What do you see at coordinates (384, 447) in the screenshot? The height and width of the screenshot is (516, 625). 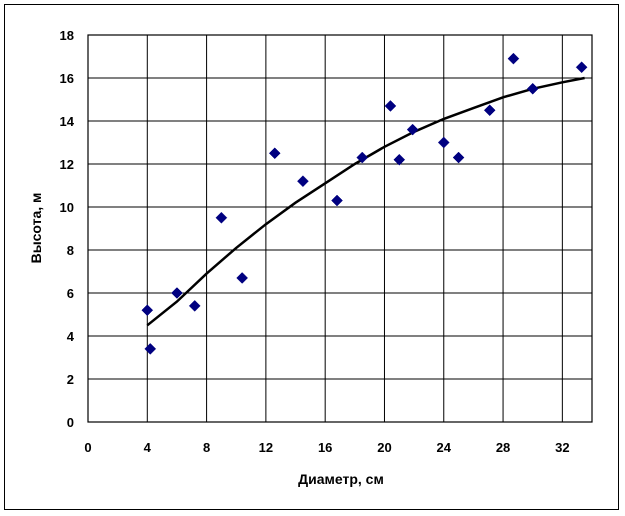 I see `x-tick-label: 20` at bounding box center [384, 447].